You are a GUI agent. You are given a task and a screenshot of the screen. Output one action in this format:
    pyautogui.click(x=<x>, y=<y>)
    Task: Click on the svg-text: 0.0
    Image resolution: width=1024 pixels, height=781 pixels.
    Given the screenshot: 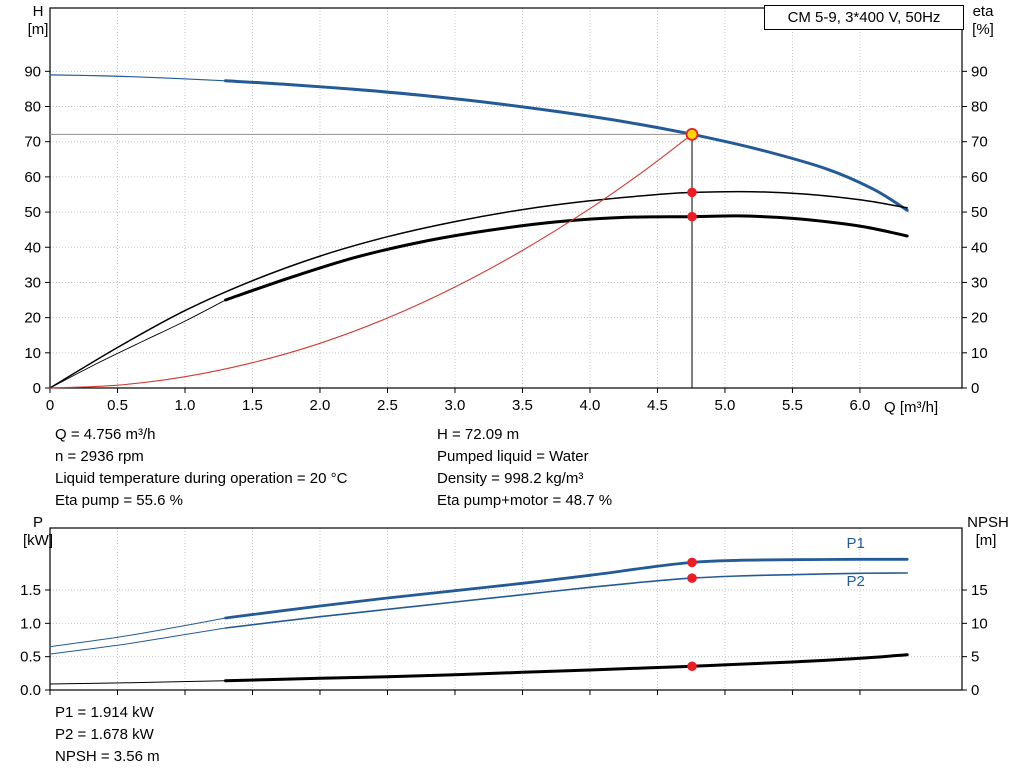 What is the action you would take?
    pyautogui.click(x=30, y=690)
    